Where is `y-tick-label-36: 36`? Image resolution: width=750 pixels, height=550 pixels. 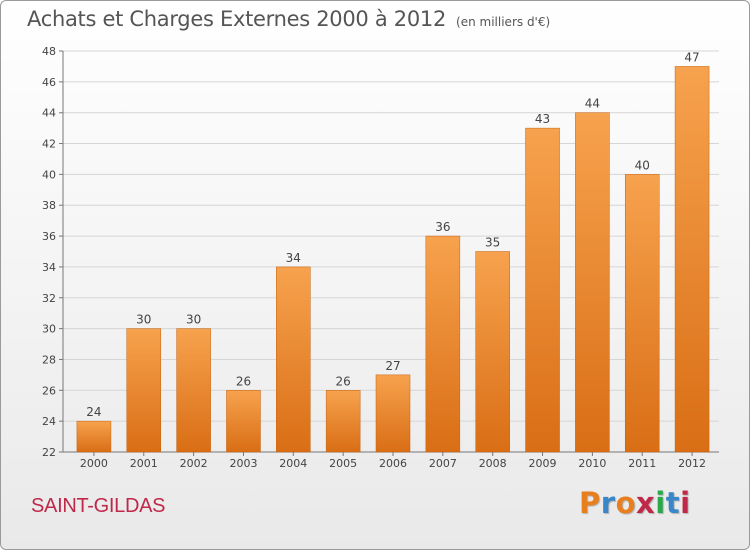
y-tick-label-36: 36 is located at coordinates (49, 236).